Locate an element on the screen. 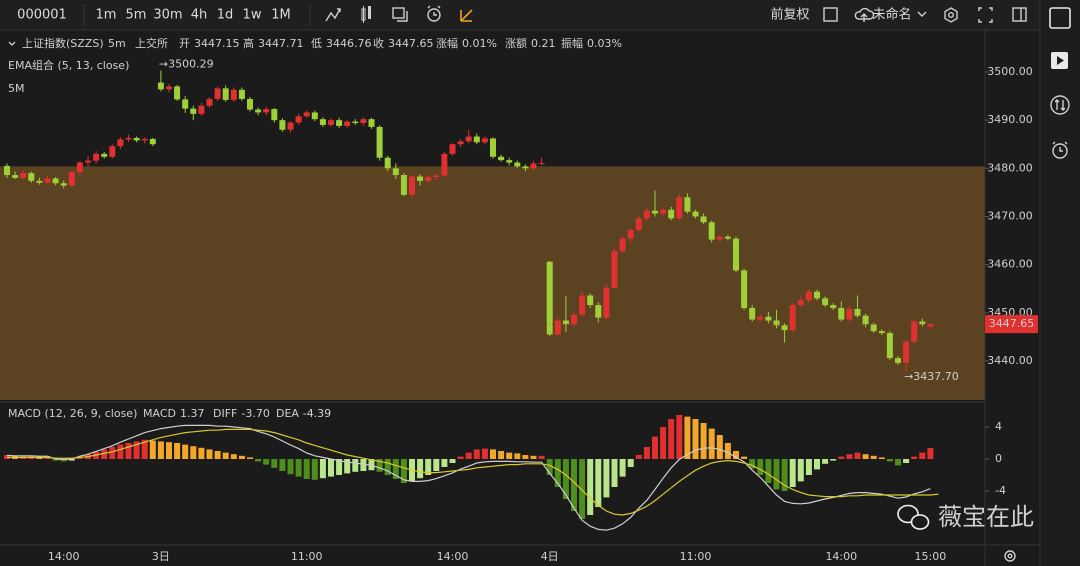  x-tick-label: 15:00 is located at coordinates (931, 556).